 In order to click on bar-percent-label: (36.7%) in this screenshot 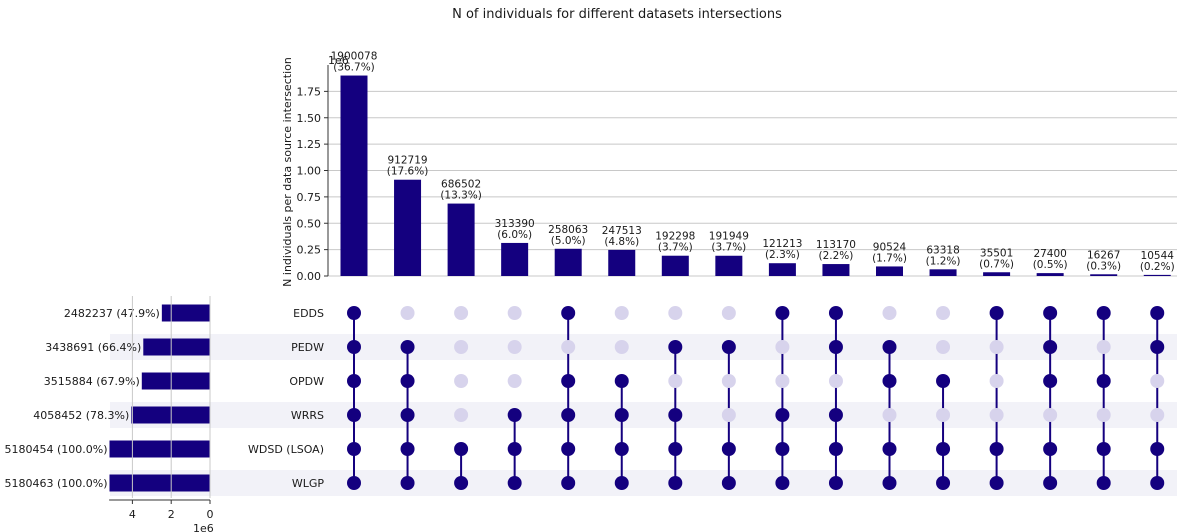, I will do `click(354, 68)`.